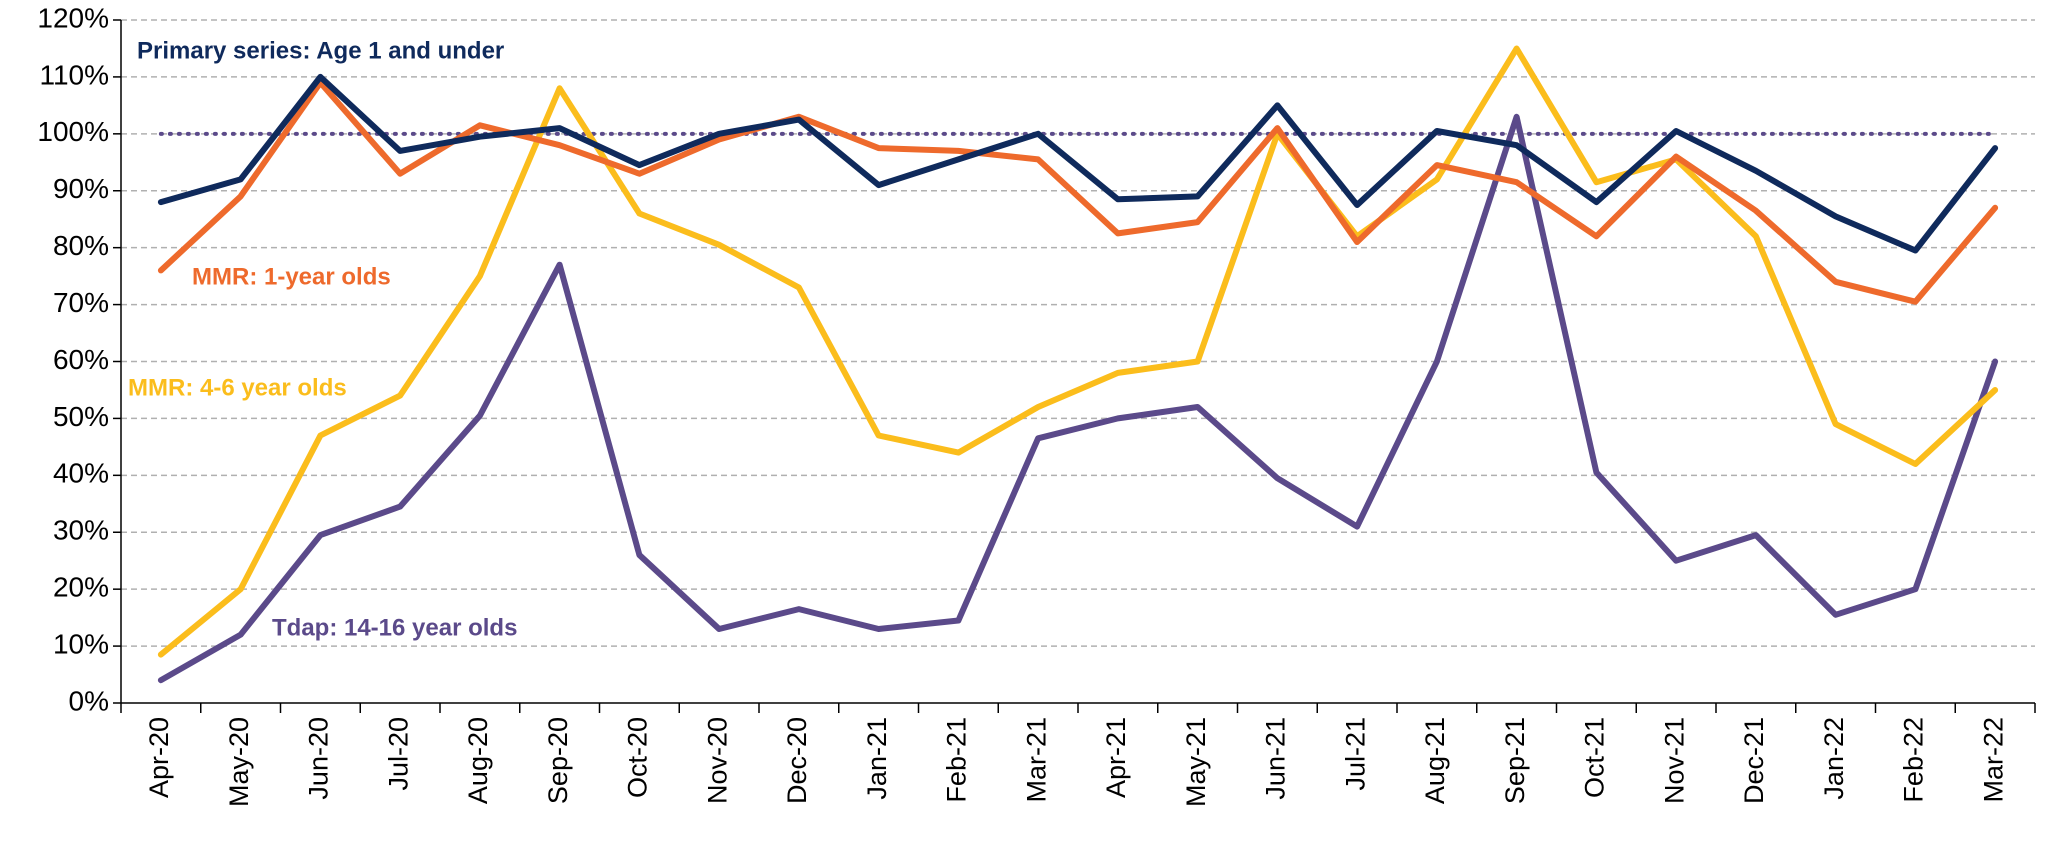  I want to click on x-tick-label: Feb-22, so click(1914, 760).